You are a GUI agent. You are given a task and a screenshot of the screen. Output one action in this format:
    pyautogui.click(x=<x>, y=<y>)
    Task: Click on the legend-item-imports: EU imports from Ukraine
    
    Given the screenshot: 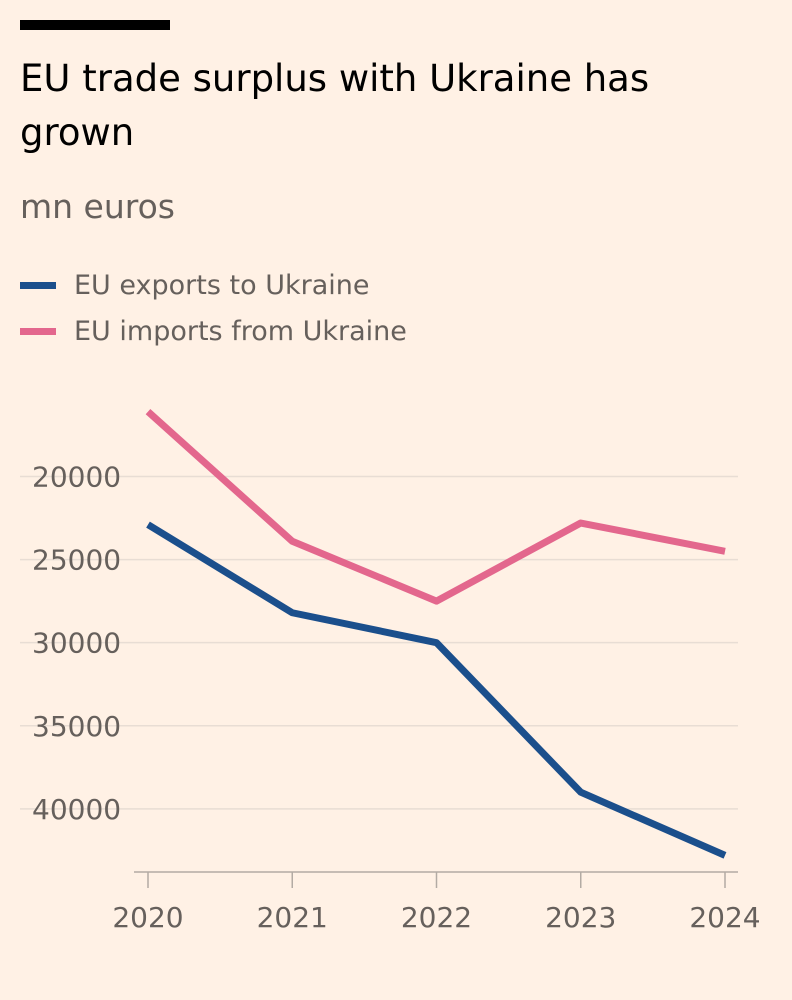 What is the action you would take?
    pyautogui.click(x=213, y=331)
    